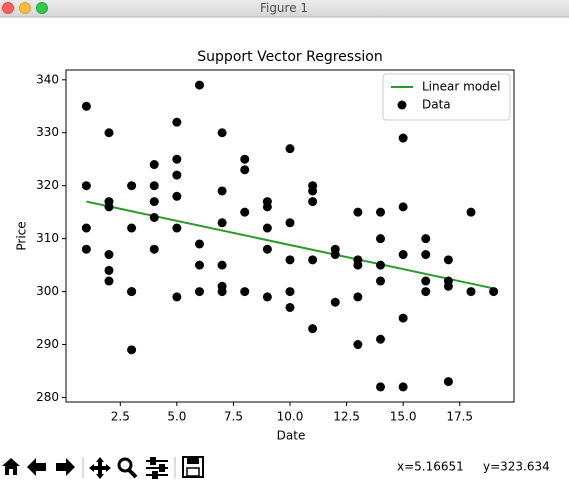 This screenshot has width=569, height=484. What do you see at coordinates (47, 291) in the screenshot?
I see `y-tick-label: 300` at bounding box center [47, 291].